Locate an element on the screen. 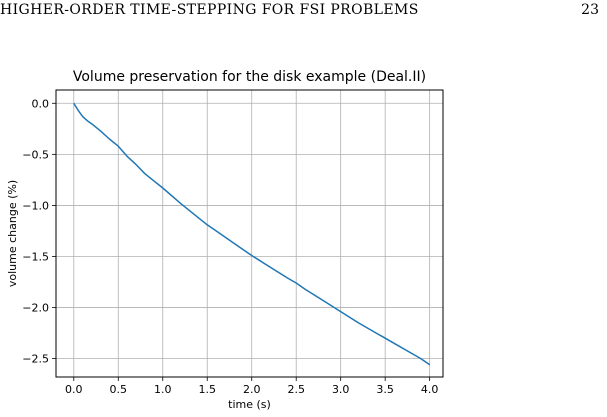 This screenshot has width=607, height=417. x-tick-label: 0.0 is located at coordinates (74, 389).